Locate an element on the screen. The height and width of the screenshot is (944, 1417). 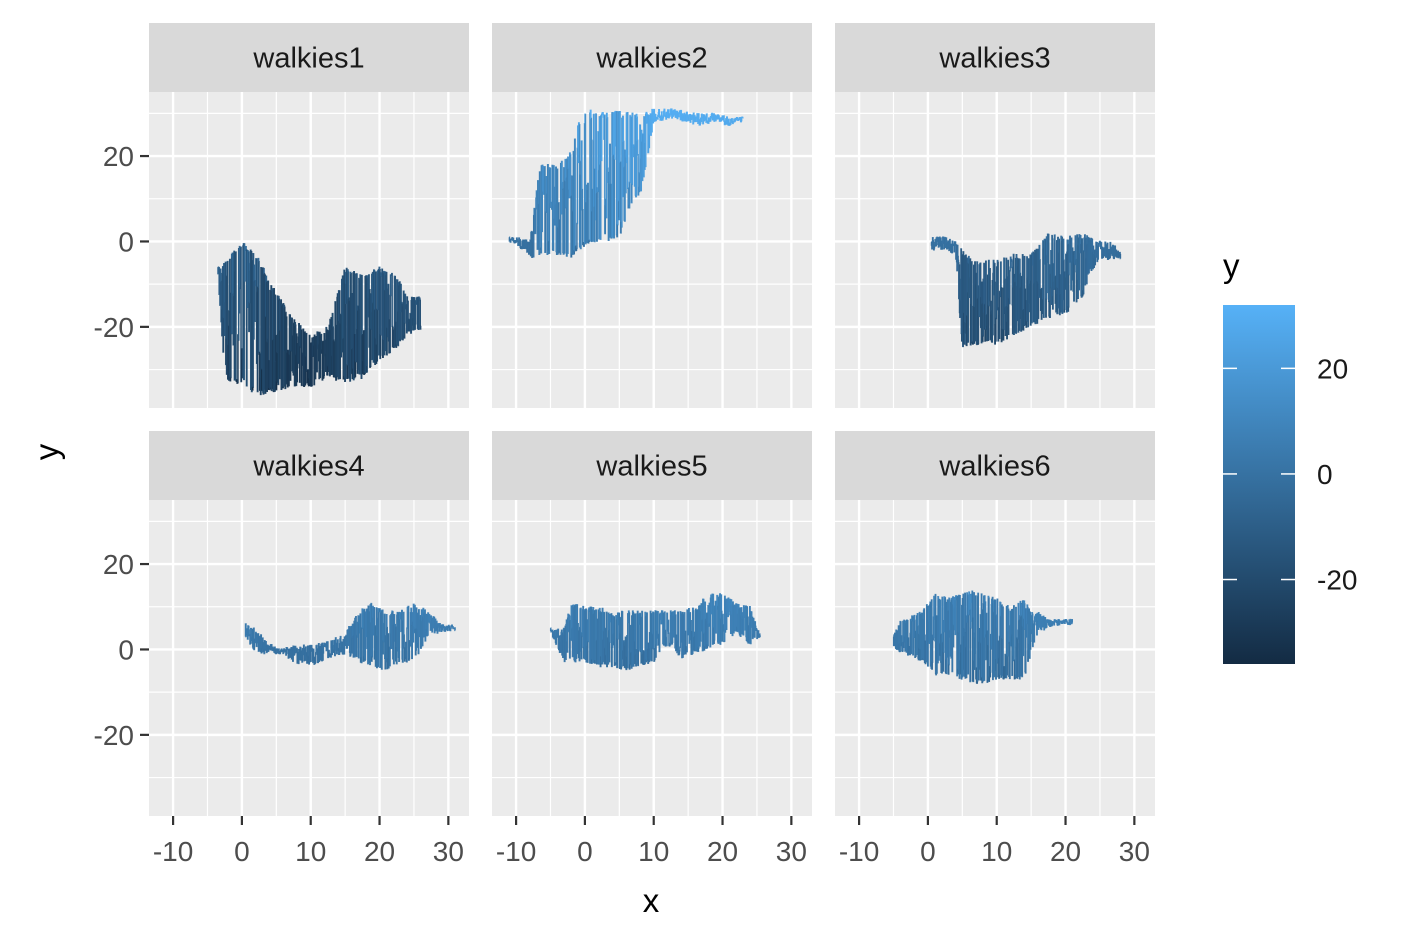
facet-panel-walkies1: walkies1 is located at coordinates (309, 215).